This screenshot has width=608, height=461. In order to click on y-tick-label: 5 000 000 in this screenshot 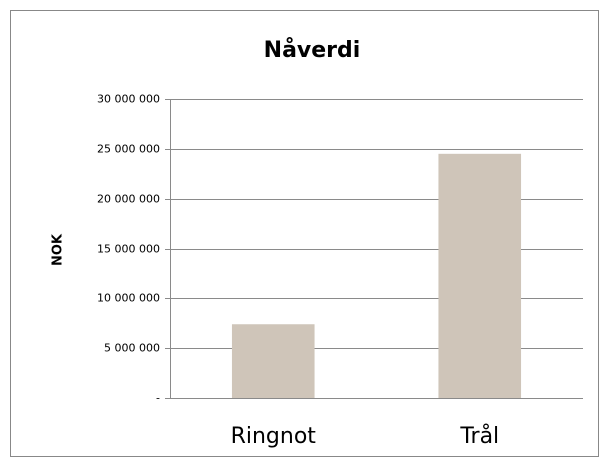, I will do `click(132, 348)`.